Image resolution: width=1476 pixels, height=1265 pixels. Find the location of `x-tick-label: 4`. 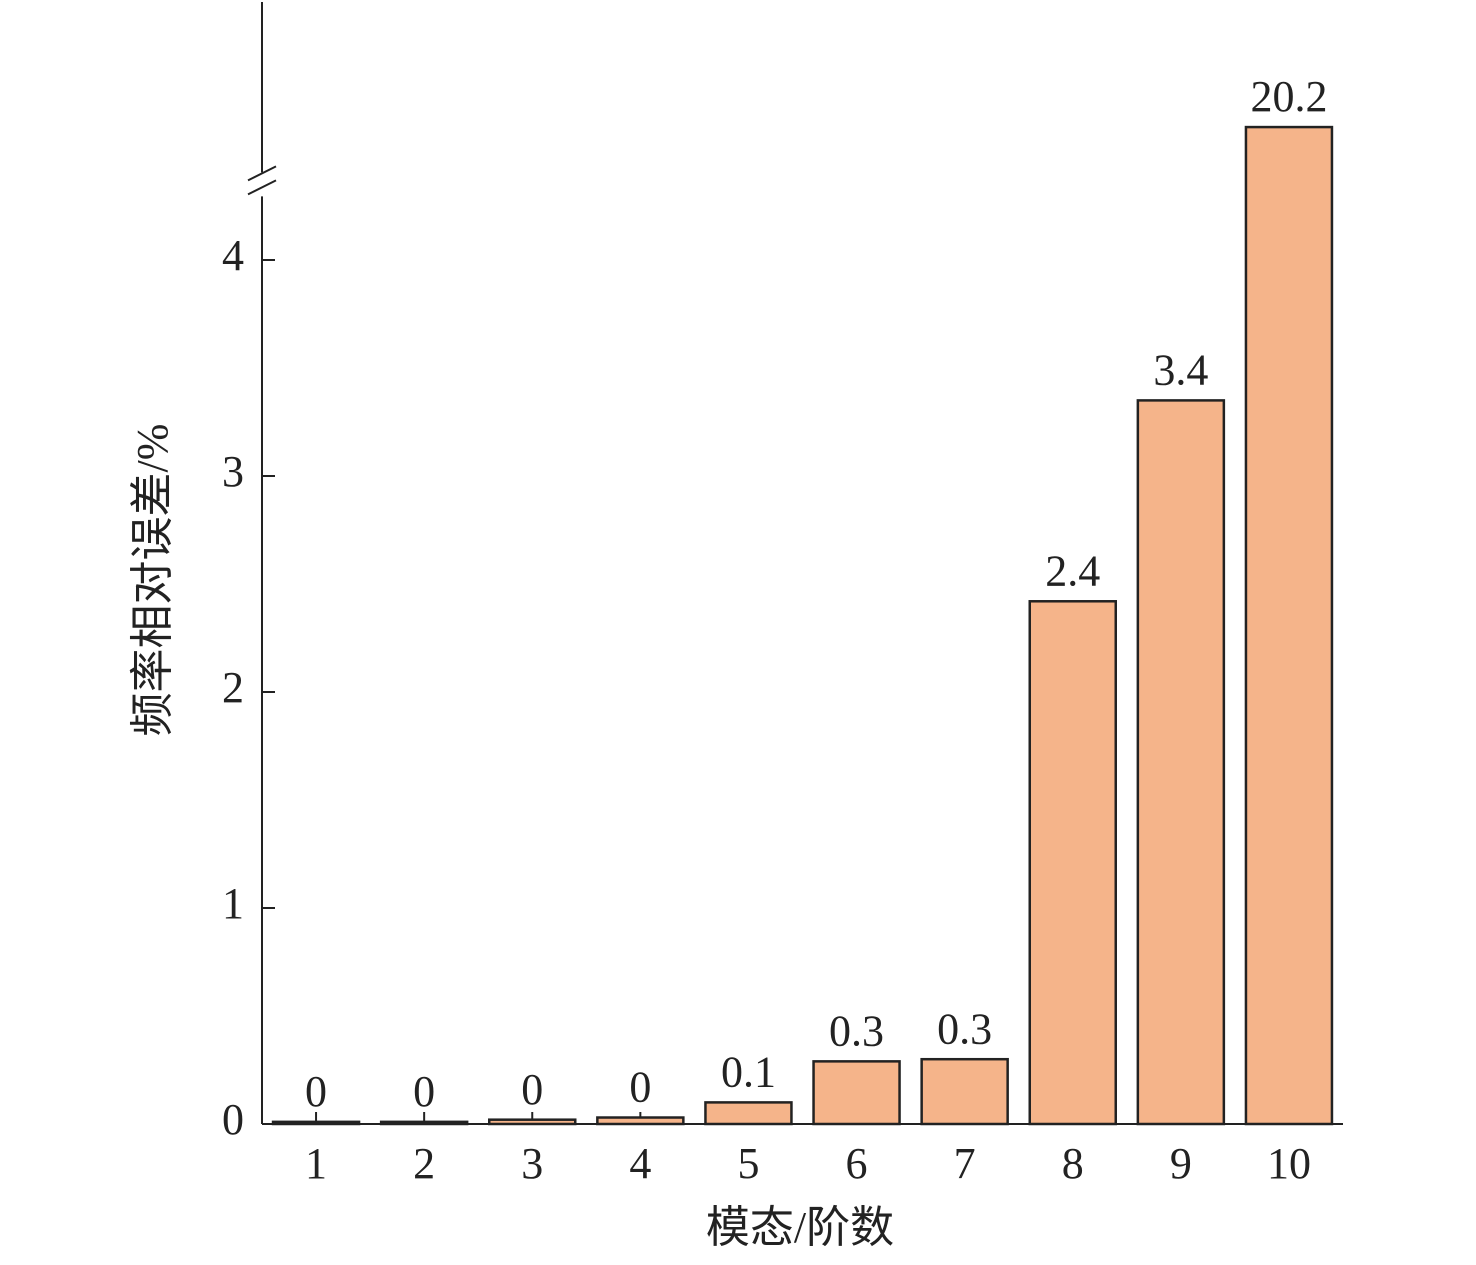

x-tick-label: 4 is located at coordinates (640, 1163).